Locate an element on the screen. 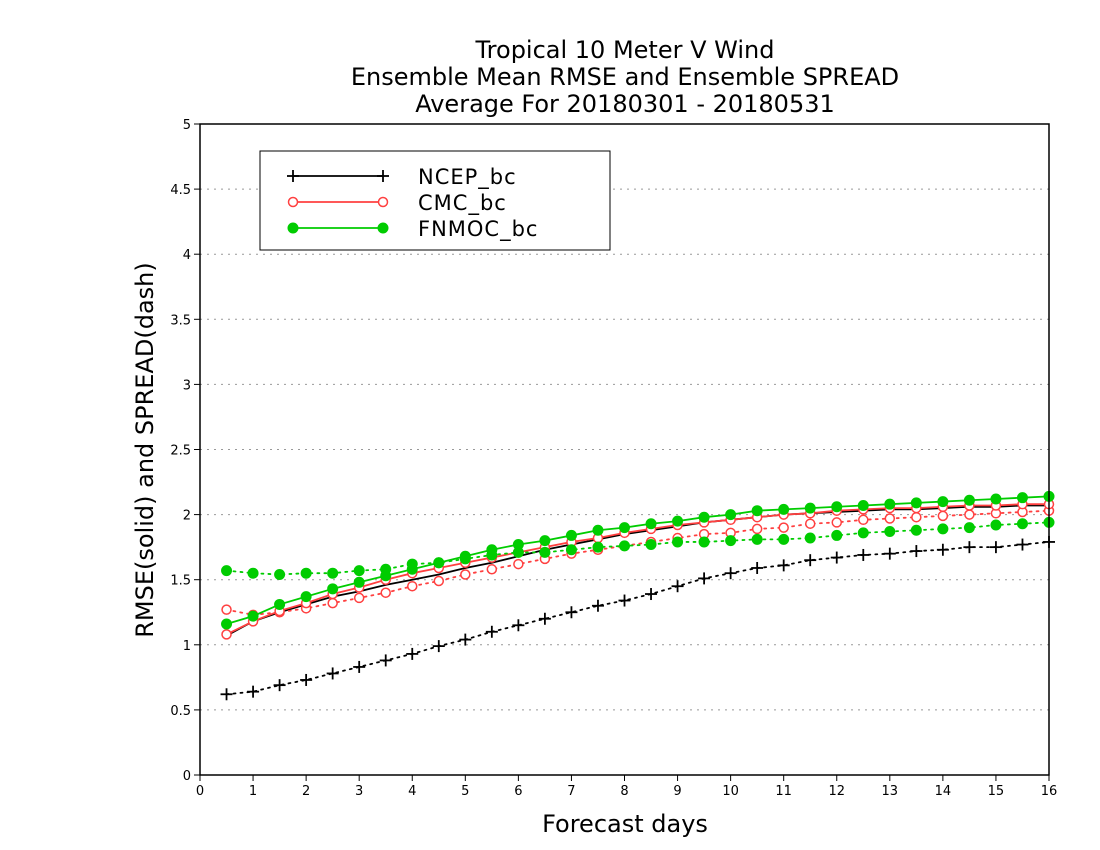 This screenshot has width=1100, height=850. legend-item-fnmoc-bc: FNMOC_bc is located at coordinates (412, 229).